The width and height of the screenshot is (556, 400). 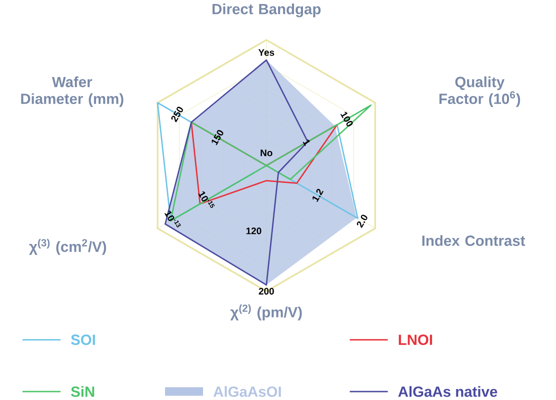 What do you see at coordinates (266, 10) in the screenshot?
I see `spoke-label: Direct Bandgap` at bounding box center [266, 10].